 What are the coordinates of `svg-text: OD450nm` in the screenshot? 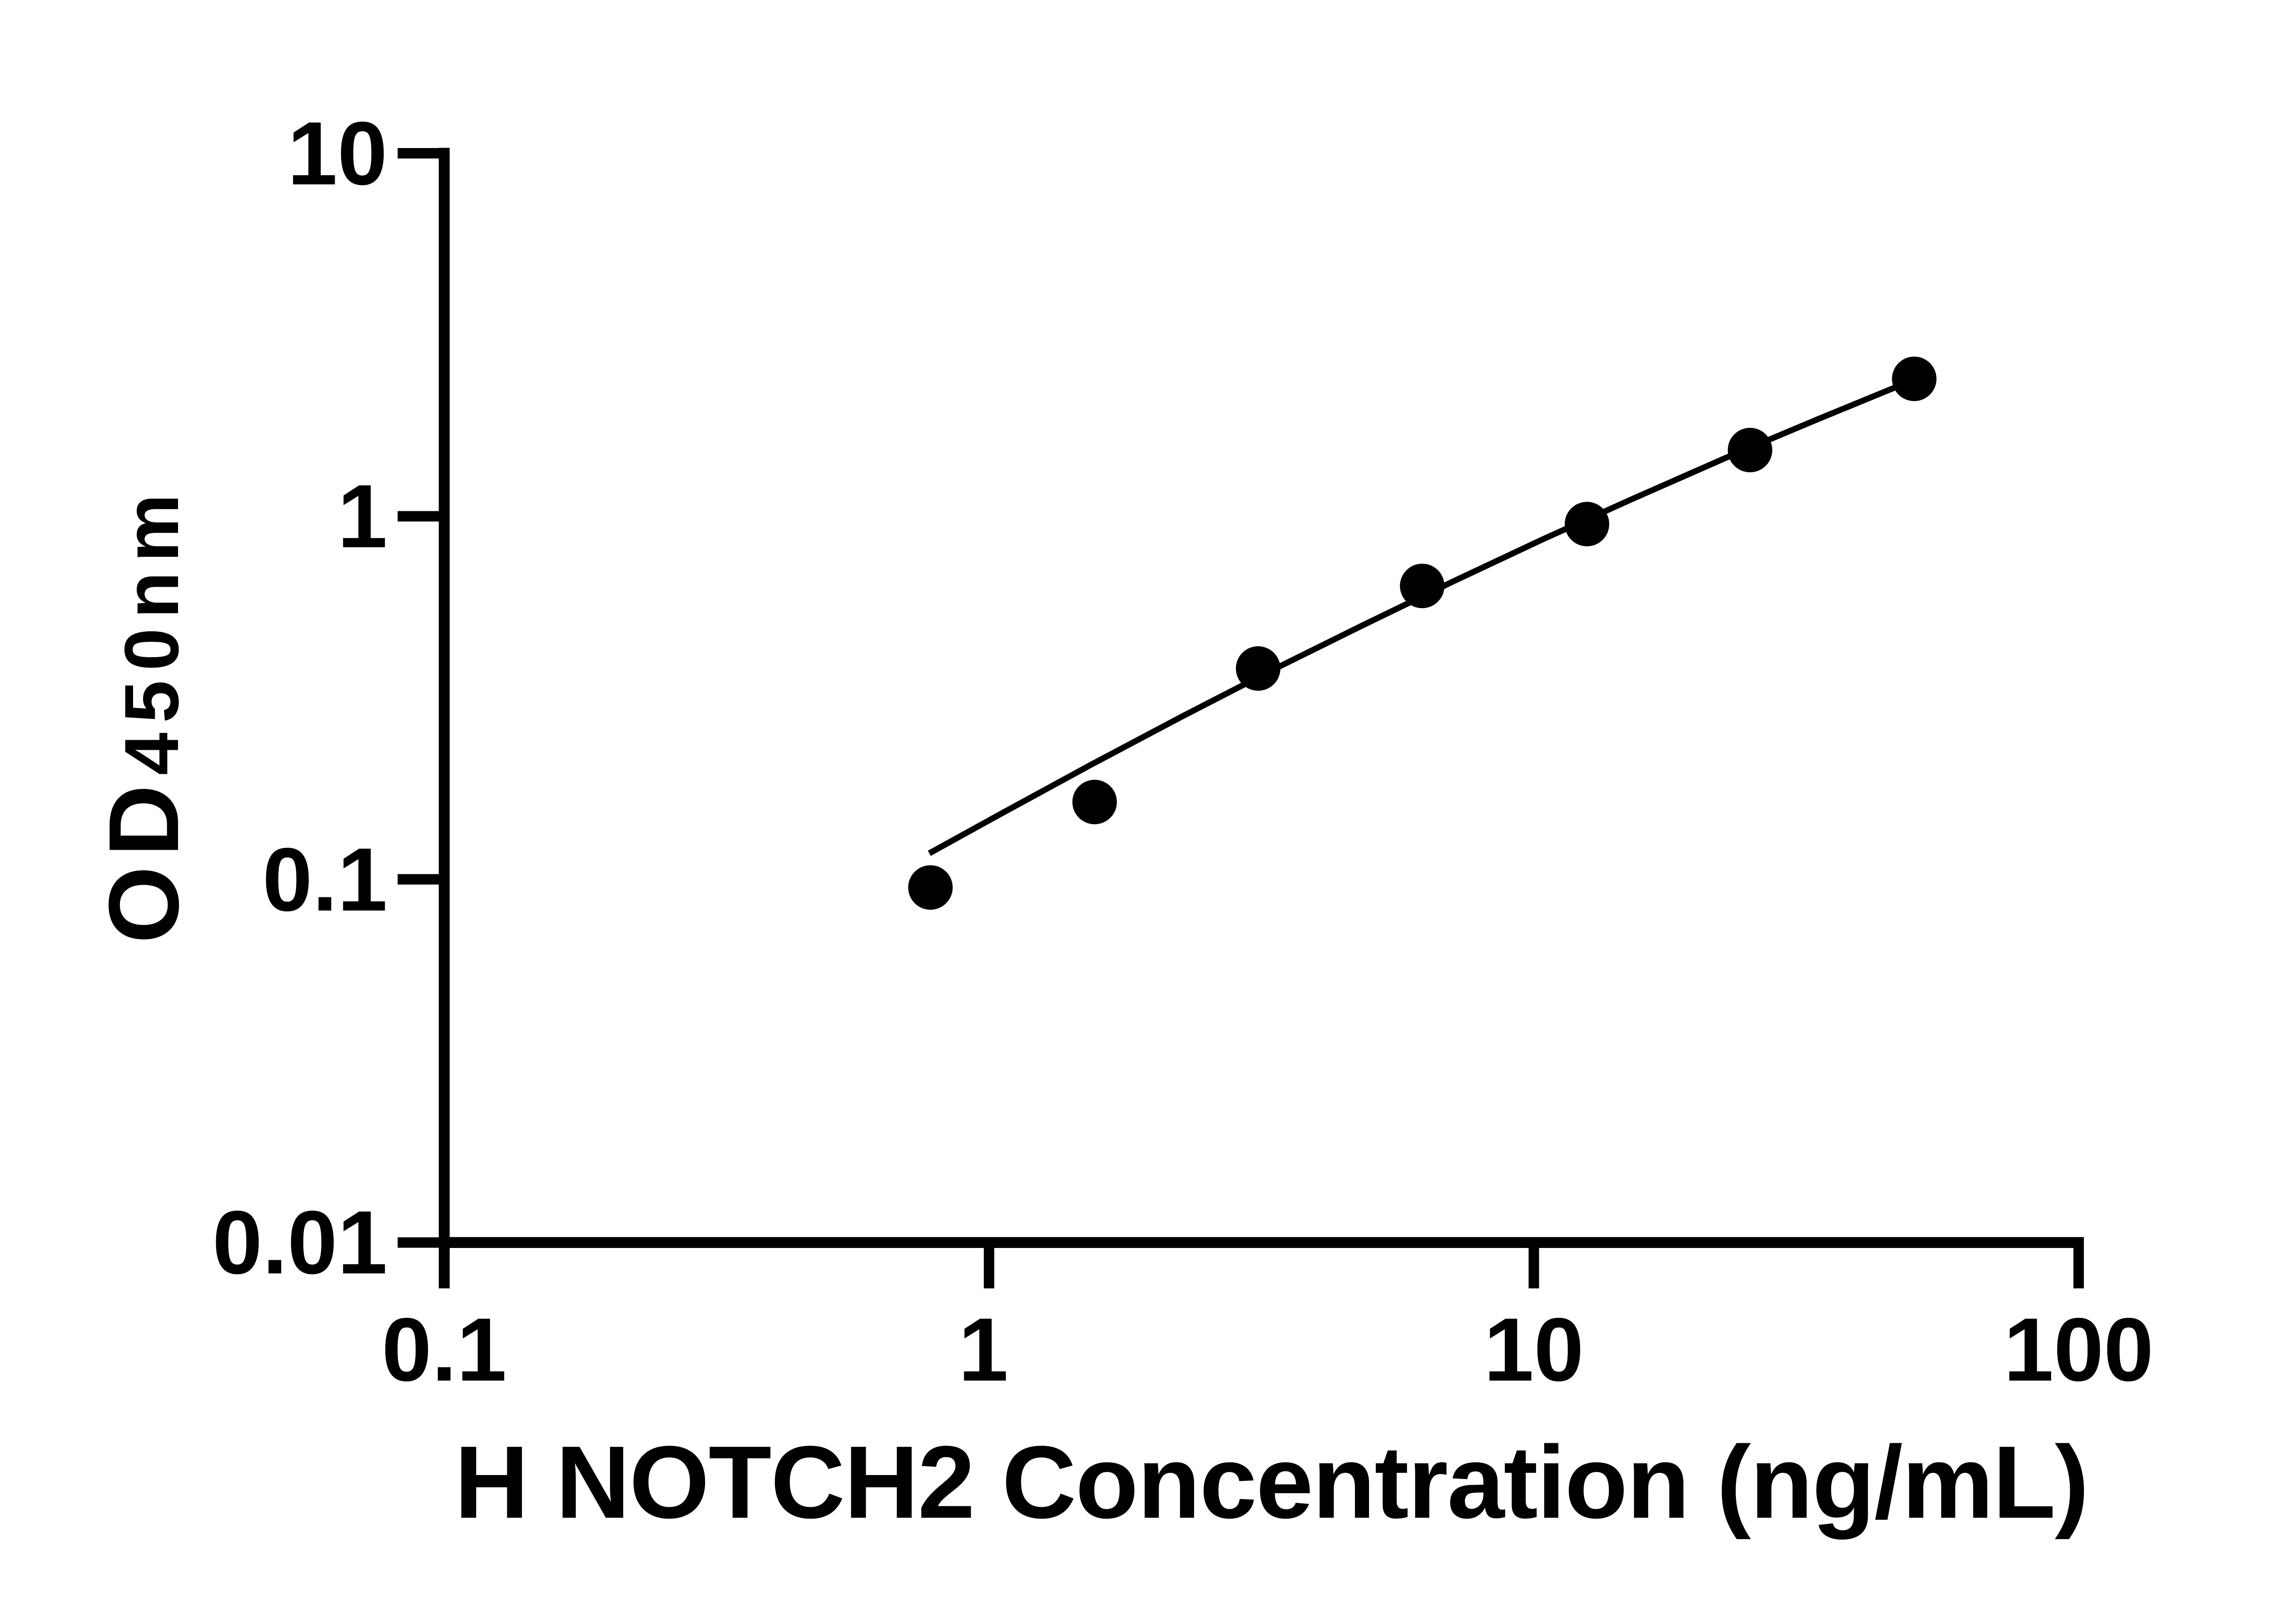 It's located at (144, 714).